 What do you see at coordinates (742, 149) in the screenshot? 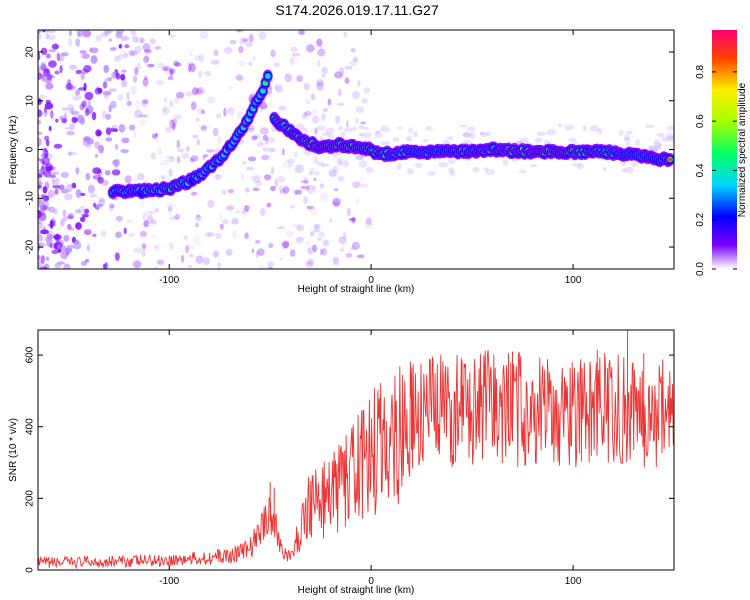
I see `colorbar-label: Normalized spectral amplitude` at bounding box center [742, 149].